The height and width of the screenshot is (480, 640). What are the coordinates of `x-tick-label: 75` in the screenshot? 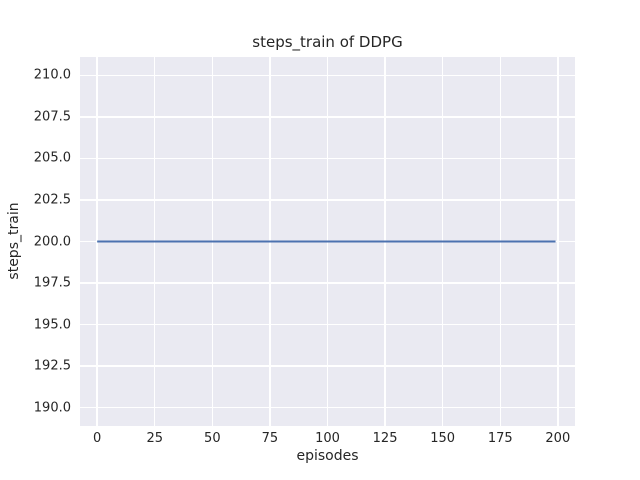 It's located at (270, 438).